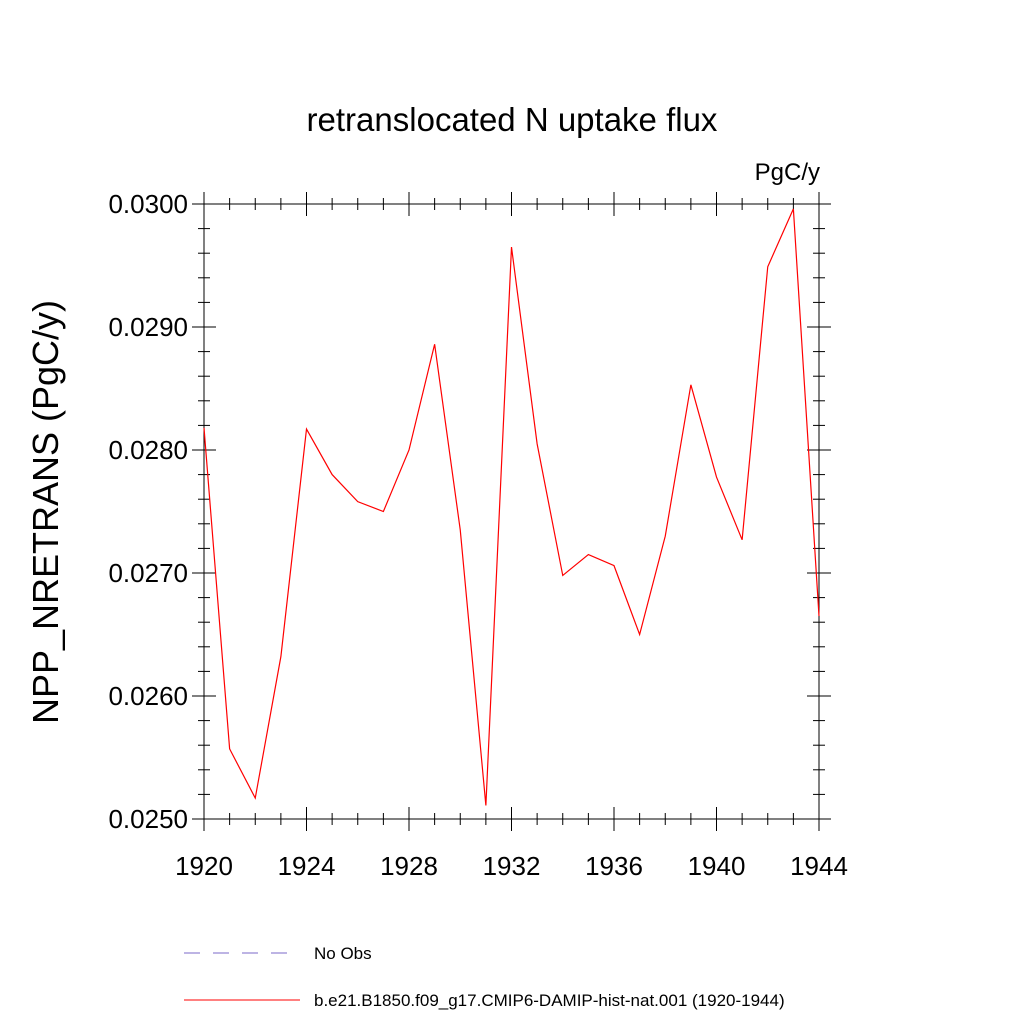 This screenshot has height=1024, width=1024. Describe the element at coordinates (45, 512) in the screenshot. I see `y-axis-label: NPP_NRETRANS (PgC/y)` at that location.